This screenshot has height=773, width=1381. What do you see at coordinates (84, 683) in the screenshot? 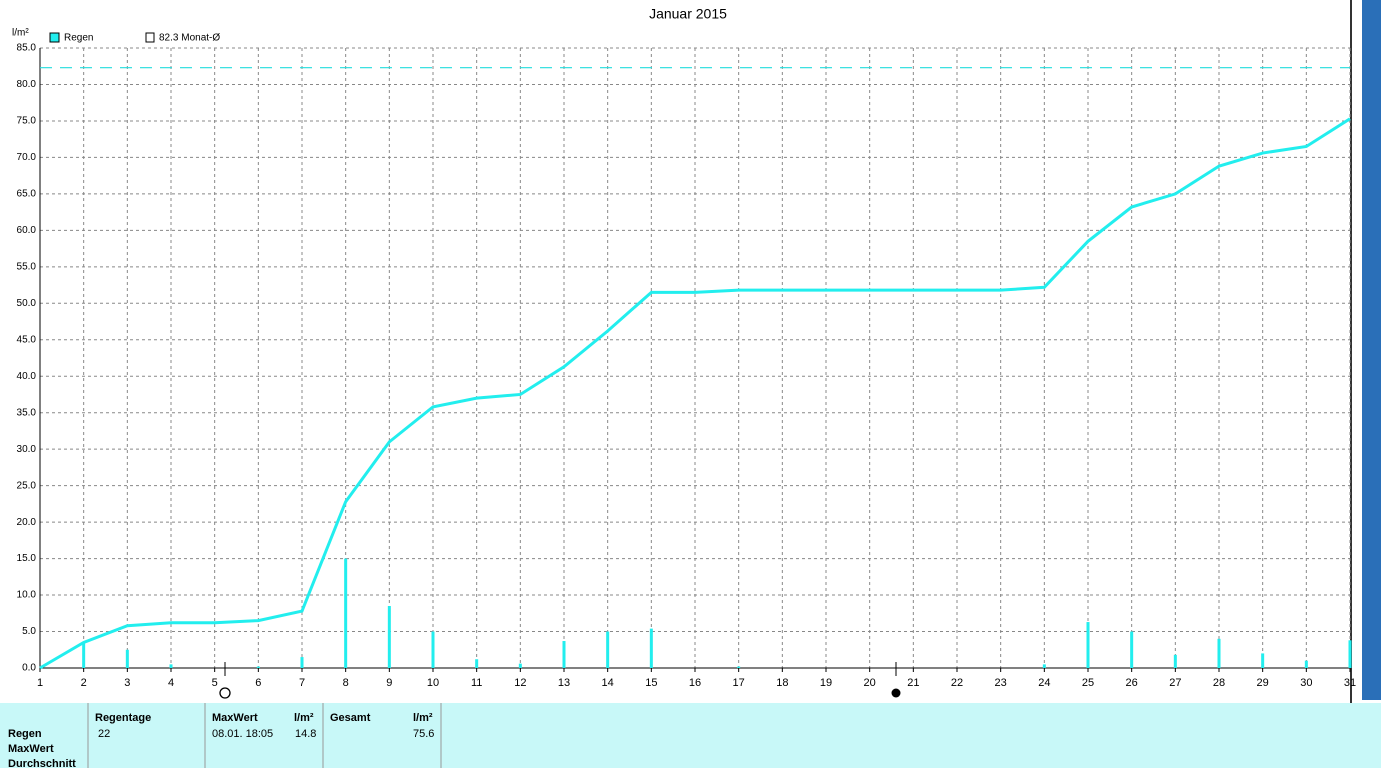
I see `x-tick-label: 2` at bounding box center [84, 683].